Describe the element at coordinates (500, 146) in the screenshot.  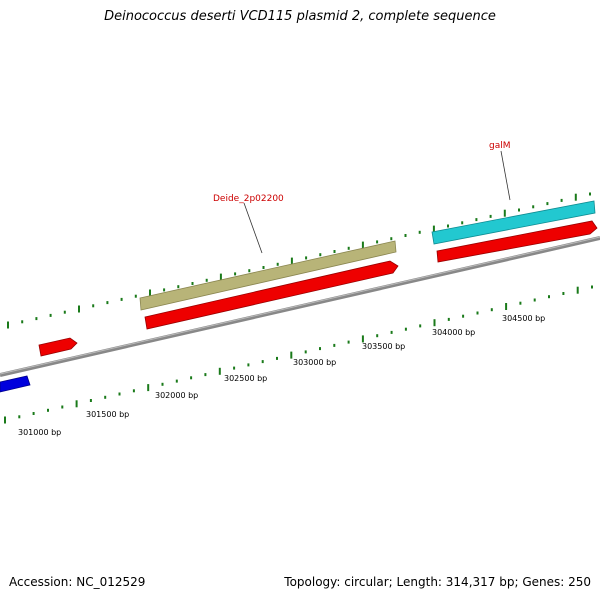
I see `gene-label-galm: galM` at that location.